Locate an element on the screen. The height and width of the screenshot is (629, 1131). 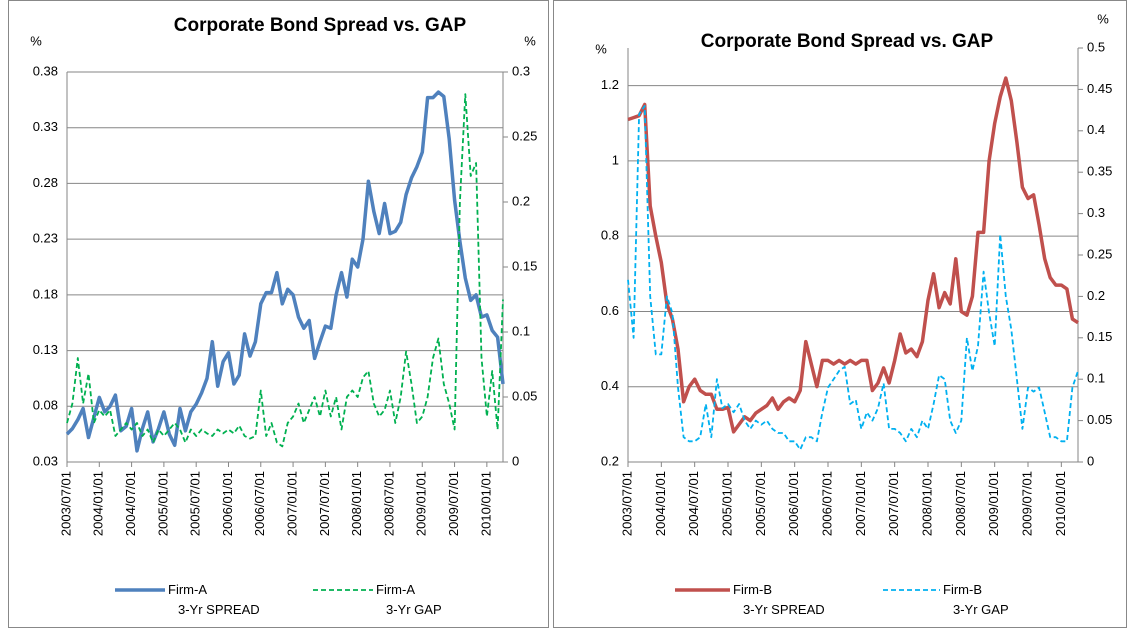
y-tick-label: 0.4 is located at coordinates (610, 385).